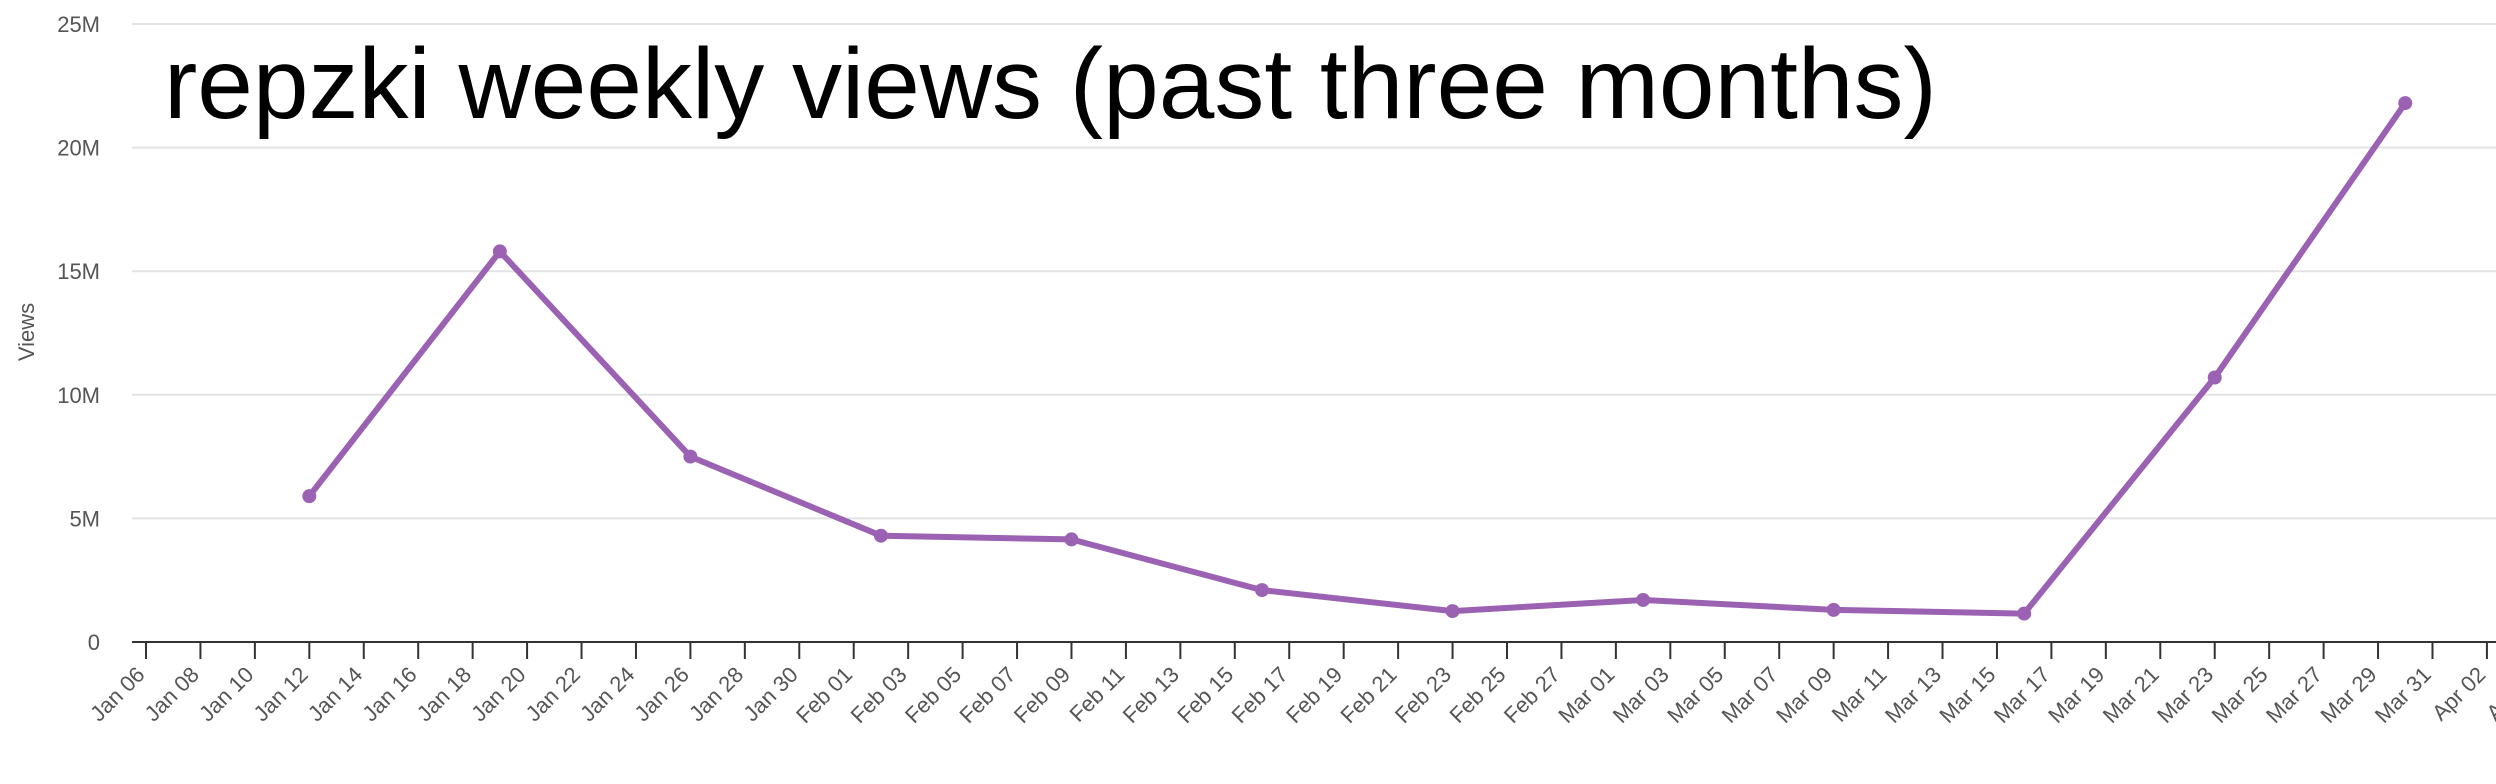  I want to click on x-tick-label: Mar 11, so click(1859, 694).